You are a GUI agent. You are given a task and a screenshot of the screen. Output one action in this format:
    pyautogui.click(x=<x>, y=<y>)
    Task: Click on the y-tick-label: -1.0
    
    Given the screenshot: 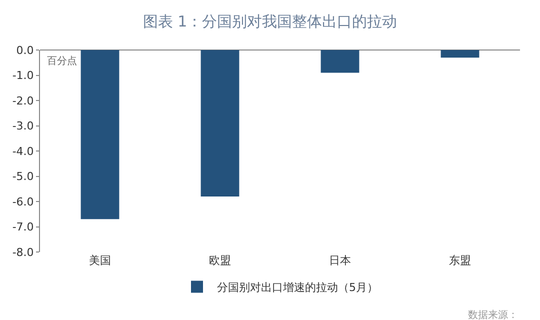 What is the action you would take?
    pyautogui.click(x=23, y=75)
    